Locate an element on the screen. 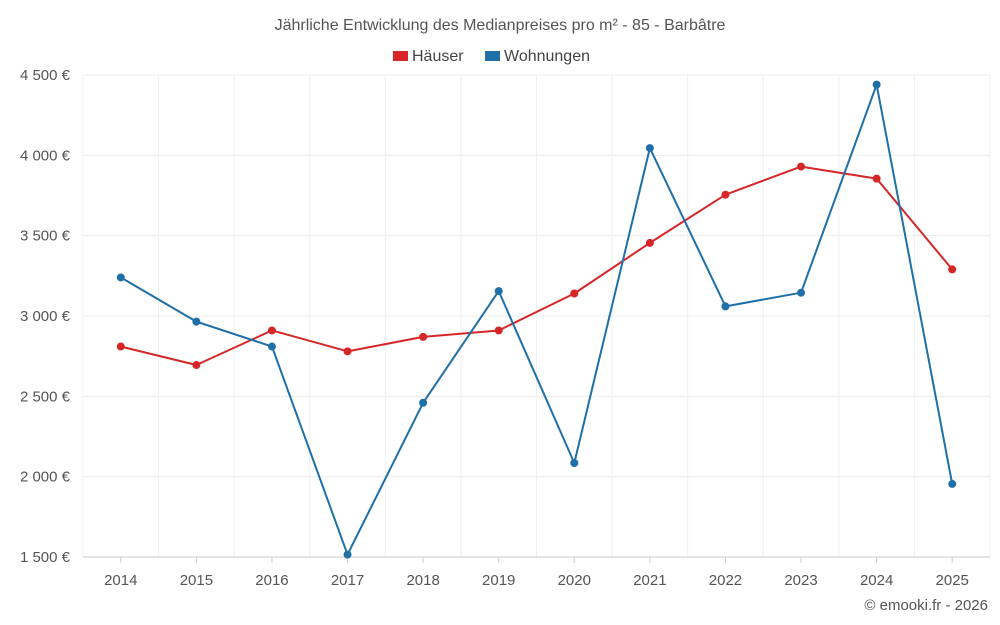 The image size is (1000, 625). x-tick-label: 2022 is located at coordinates (725, 580).